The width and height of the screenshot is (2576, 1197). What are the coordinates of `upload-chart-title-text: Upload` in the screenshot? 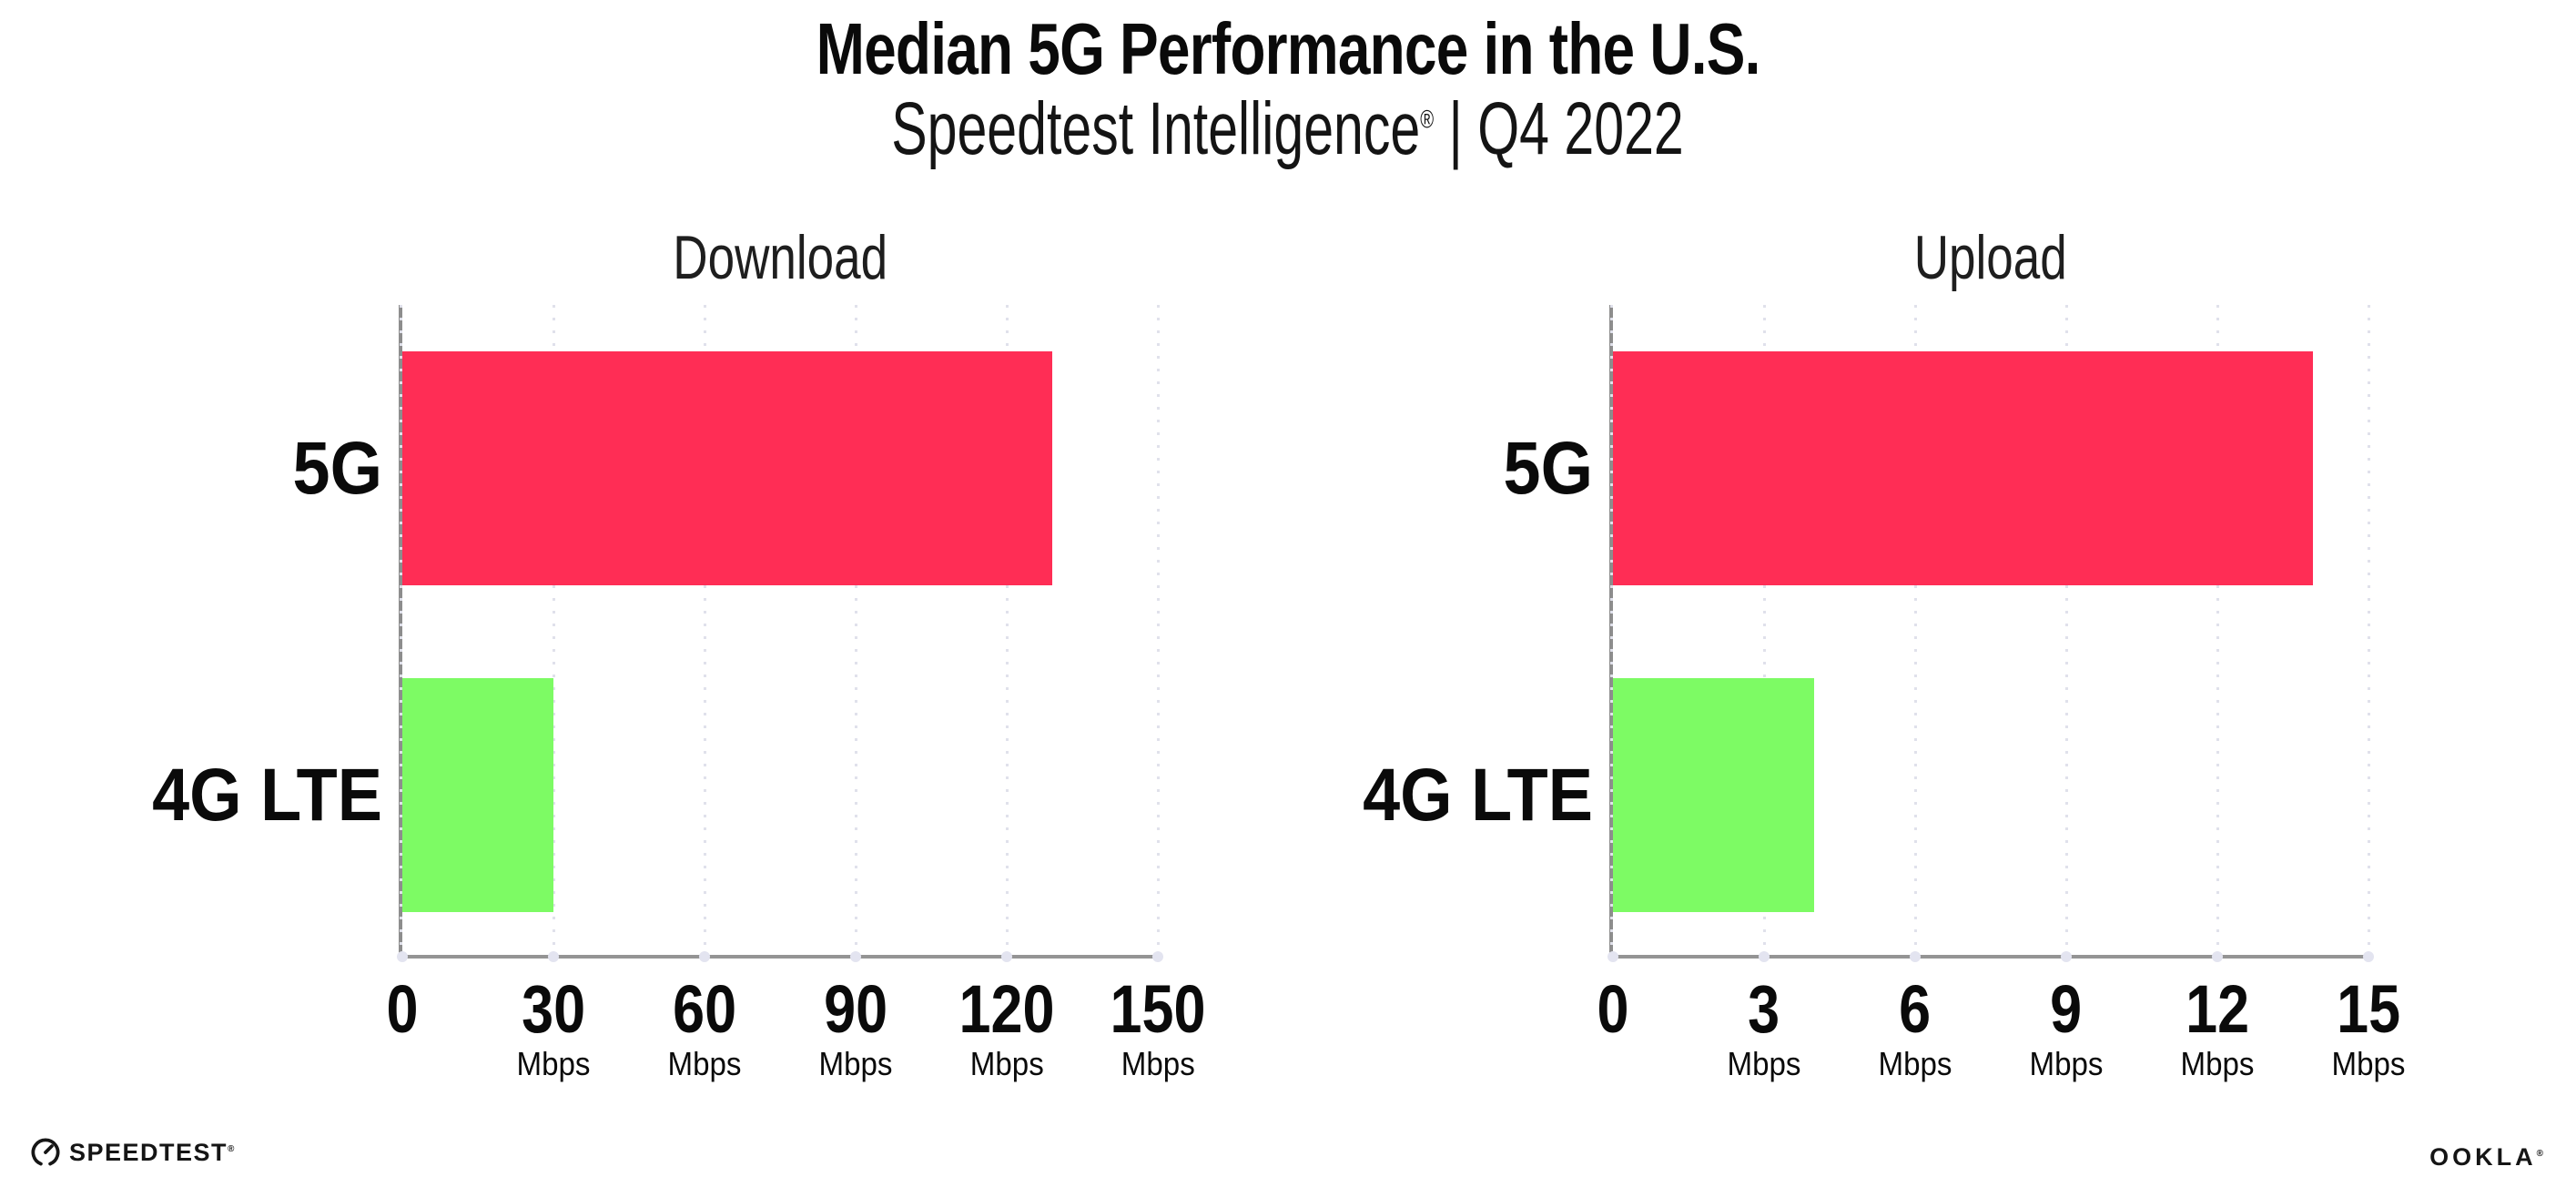 It's located at (1991, 258).